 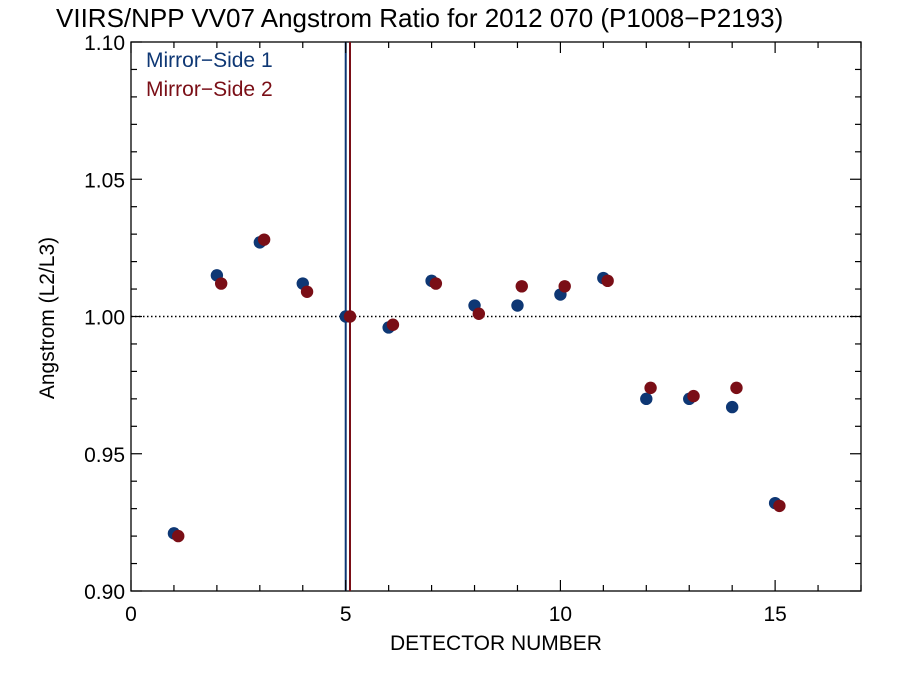 I want to click on x-tick-label: 10, so click(x=560, y=614).